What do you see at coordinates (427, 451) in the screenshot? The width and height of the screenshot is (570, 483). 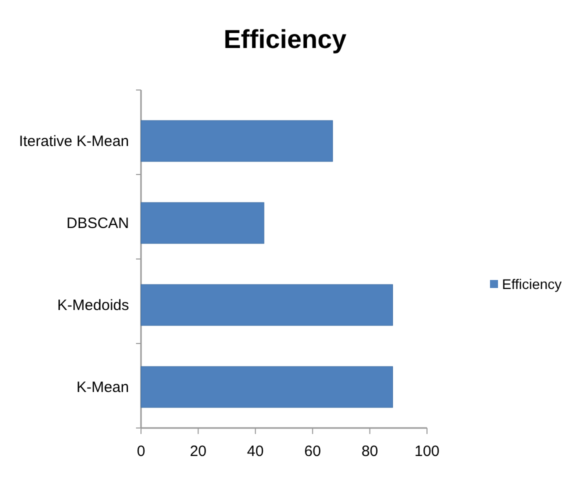 I see `x-tick-label: 100` at bounding box center [427, 451].